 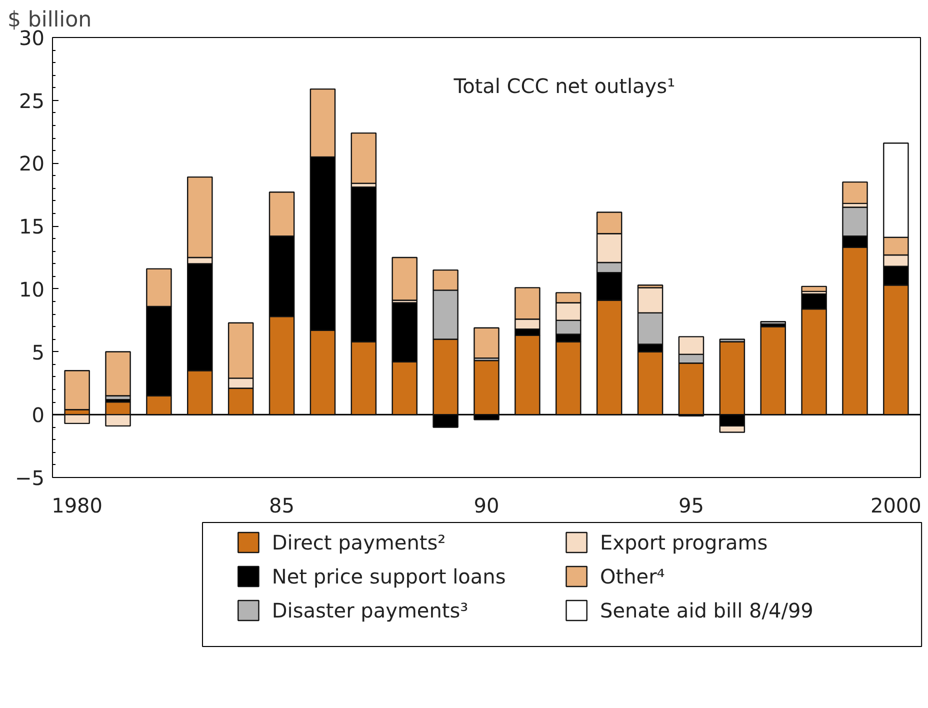 What do you see at coordinates (389, 576) in the screenshot?
I see `legend-label: Net price support loans` at bounding box center [389, 576].